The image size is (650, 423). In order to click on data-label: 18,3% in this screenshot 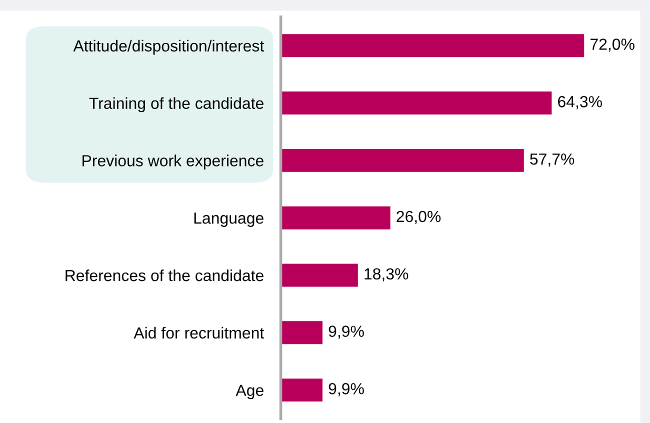, I will do `click(386, 275)`.